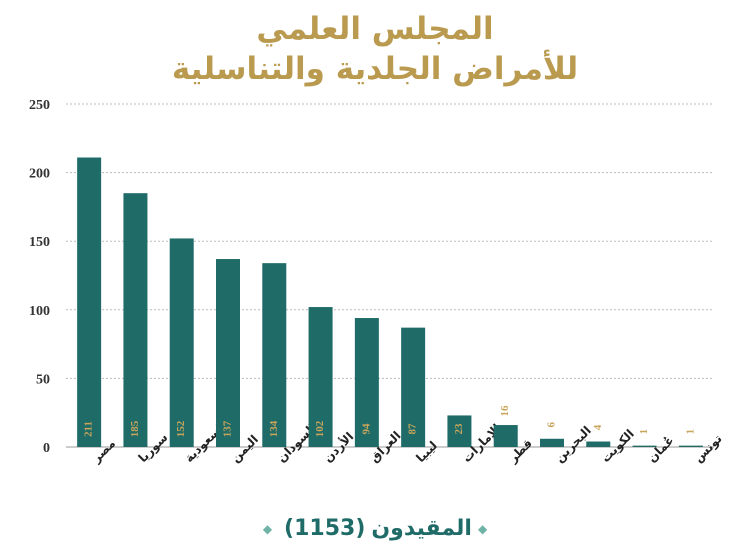 This screenshot has height=557, width=750. What do you see at coordinates (39, 311) in the screenshot?
I see `y-tick-label: 100` at bounding box center [39, 311].